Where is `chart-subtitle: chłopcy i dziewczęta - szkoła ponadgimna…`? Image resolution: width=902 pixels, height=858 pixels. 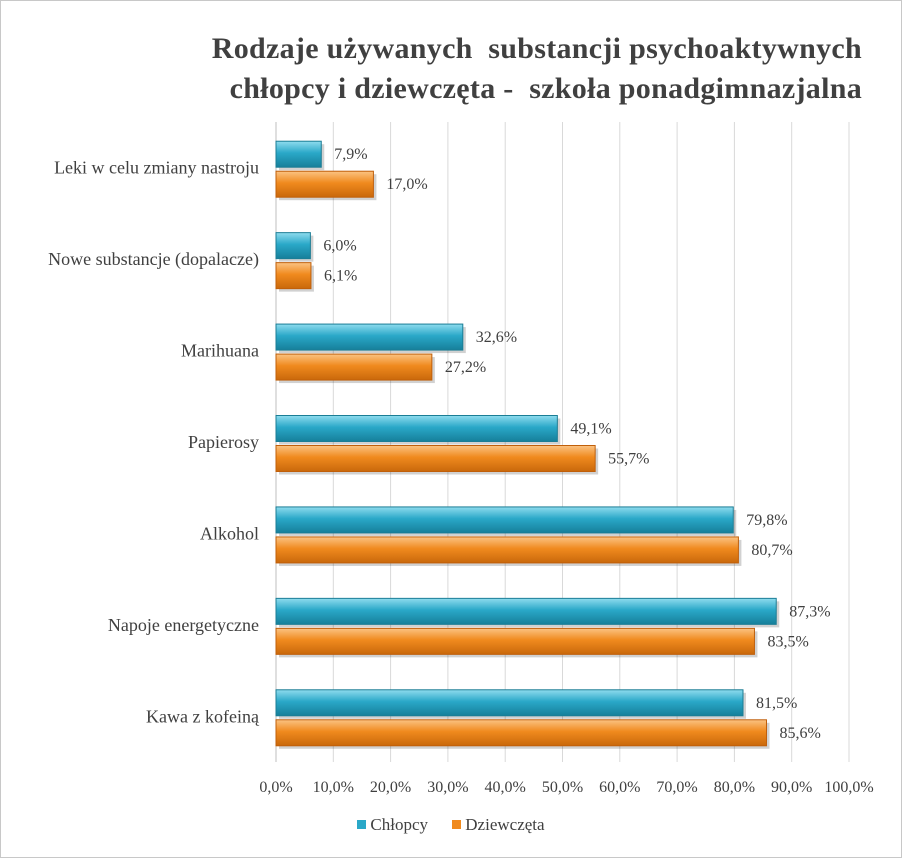 chart-subtitle: chłopcy i dziewczęta - szkoła ponadgimna… is located at coordinates (545, 88).